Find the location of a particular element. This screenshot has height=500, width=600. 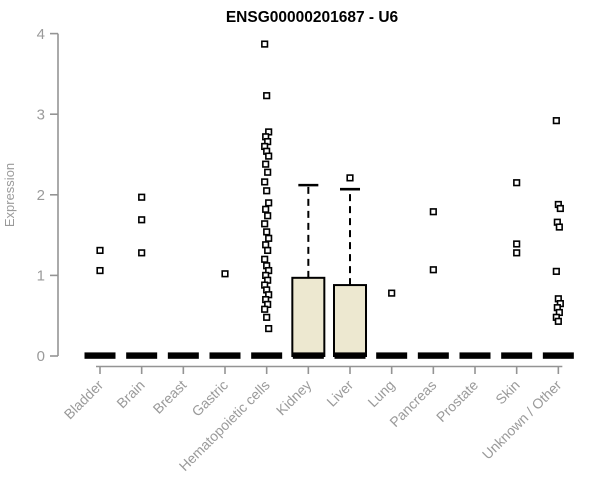

median-bar-gastric is located at coordinates (225, 355).